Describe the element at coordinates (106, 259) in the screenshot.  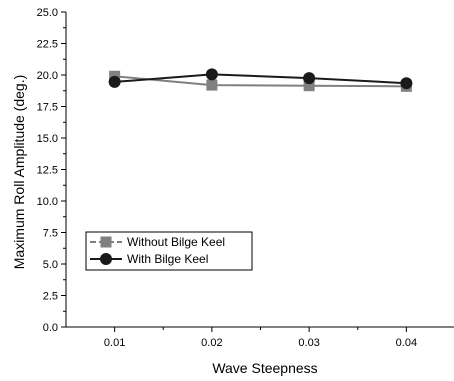
I see `legend-marker-circle` at that location.